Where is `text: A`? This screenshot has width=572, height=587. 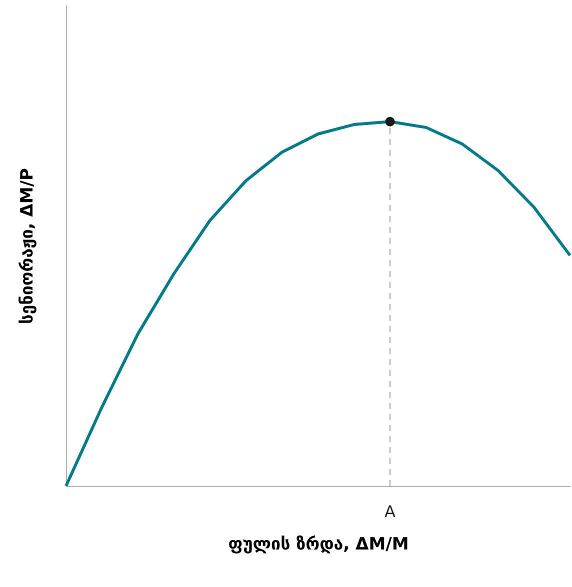 text: A is located at coordinates (390, 511).